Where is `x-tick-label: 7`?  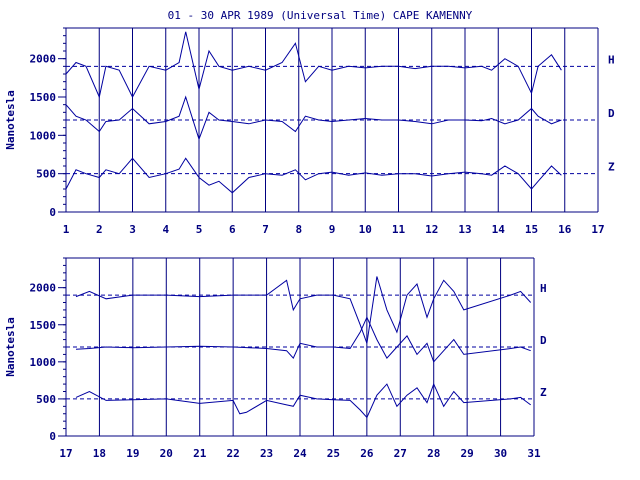 x-tick-label: 7 is located at coordinates (265, 229).